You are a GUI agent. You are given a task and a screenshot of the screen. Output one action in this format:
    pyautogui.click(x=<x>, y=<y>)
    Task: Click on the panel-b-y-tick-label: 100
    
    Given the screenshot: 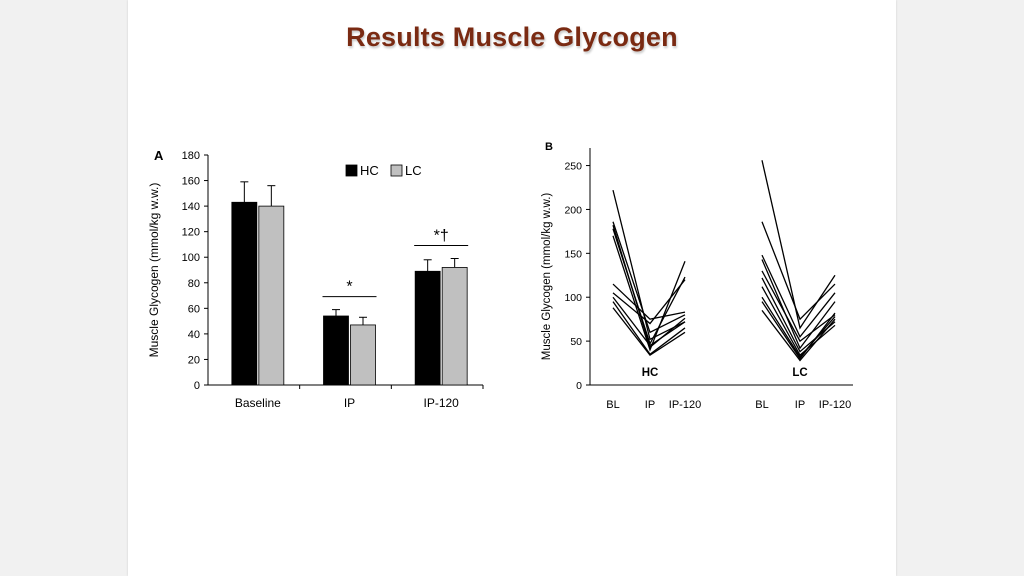 What is the action you would take?
    pyautogui.click(x=573, y=298)
    